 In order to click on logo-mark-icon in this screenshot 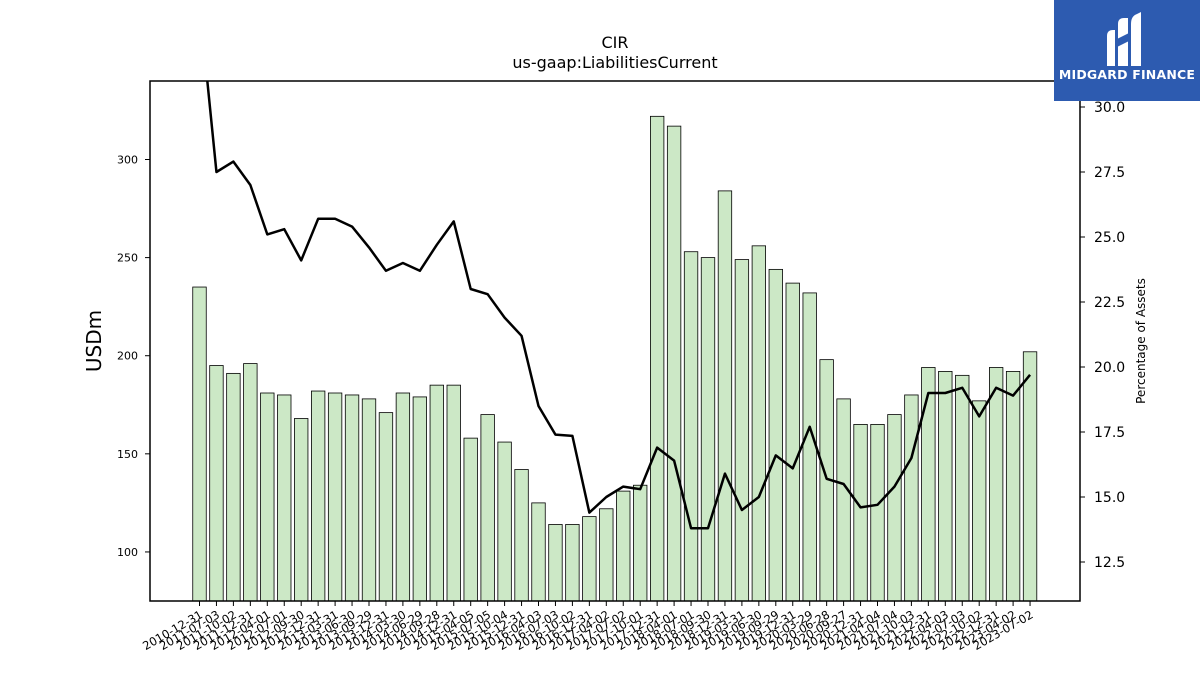, I will do `click(1124, 39)`.